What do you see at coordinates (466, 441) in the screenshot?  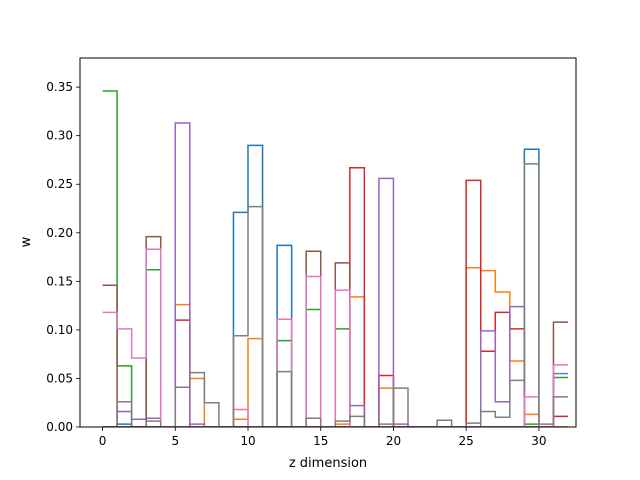 I see `x-tick-label: 25` at bounding box center [466, 441].